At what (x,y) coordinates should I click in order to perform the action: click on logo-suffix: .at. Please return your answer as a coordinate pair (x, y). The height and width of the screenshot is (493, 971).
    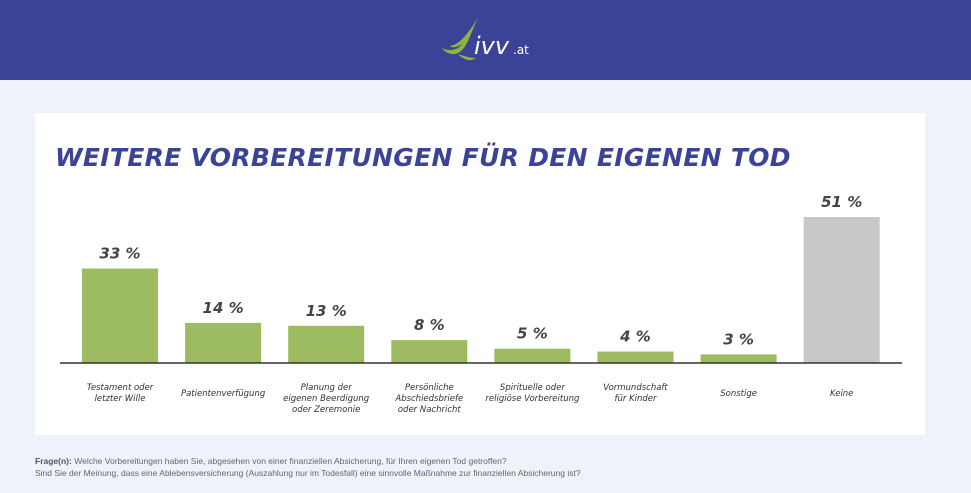
    Looking at the image, I should click on (521, 50).